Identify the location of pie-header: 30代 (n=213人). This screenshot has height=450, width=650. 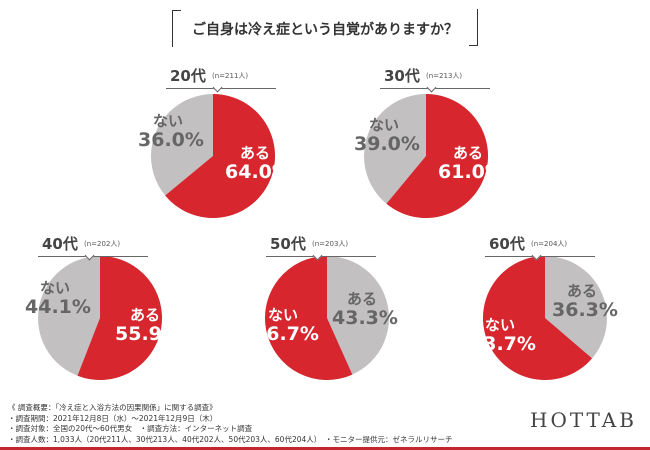
(435, 79).